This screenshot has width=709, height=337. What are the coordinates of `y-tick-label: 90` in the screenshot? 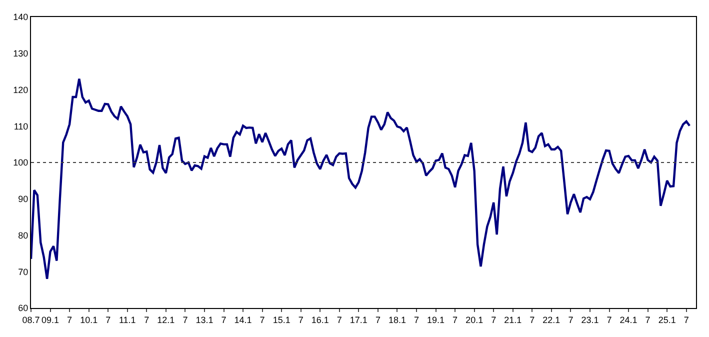 It's located at (23, 199).